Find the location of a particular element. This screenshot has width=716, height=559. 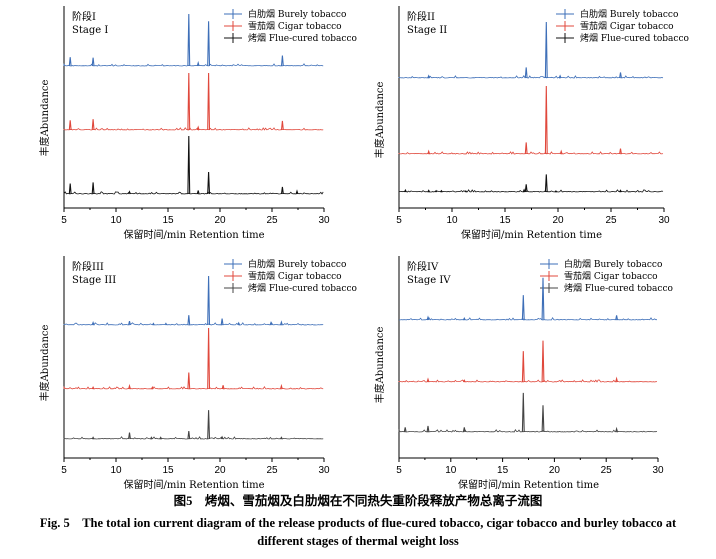

caption-english-line2: different stages of thermal weight loss is located at coordinates (358, 541).